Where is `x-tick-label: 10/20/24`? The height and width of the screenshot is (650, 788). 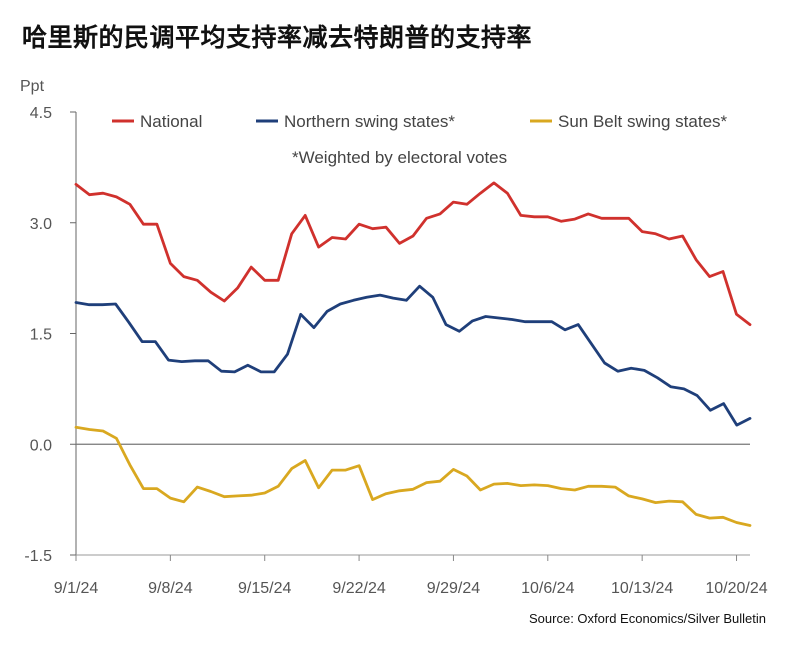 x-tick-label: 10/20/24 is located at coordinates (736, 588).